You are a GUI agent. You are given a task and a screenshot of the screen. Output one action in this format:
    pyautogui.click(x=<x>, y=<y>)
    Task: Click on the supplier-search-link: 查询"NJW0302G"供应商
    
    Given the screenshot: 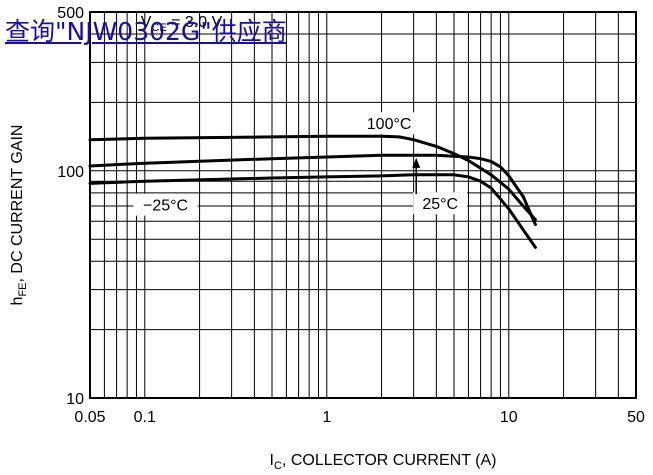 What is the action you would take?
    pyautogui.click(x=146, y=31)
    